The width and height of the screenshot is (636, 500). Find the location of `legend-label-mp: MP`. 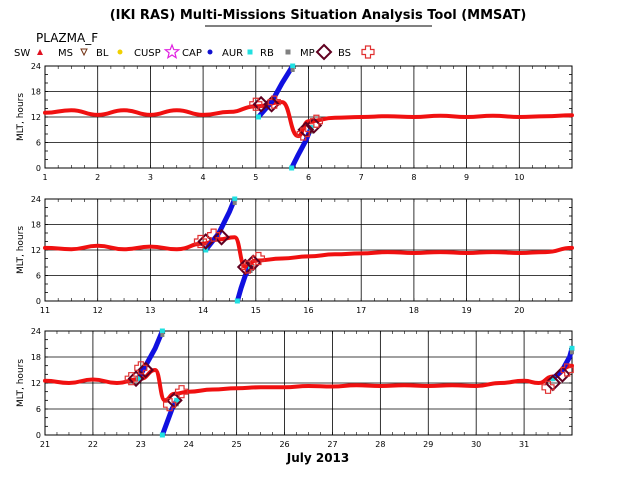

legend-label-mp: MP is located at coordinates (307, 53).